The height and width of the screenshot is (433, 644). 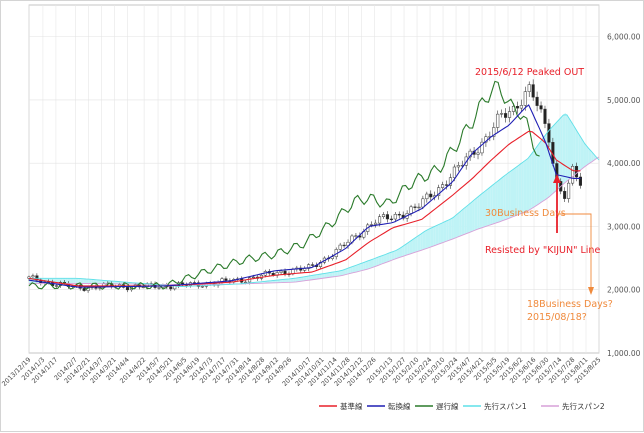 I want to click on legend-label: 遅行線, so click(x=447, y=406).